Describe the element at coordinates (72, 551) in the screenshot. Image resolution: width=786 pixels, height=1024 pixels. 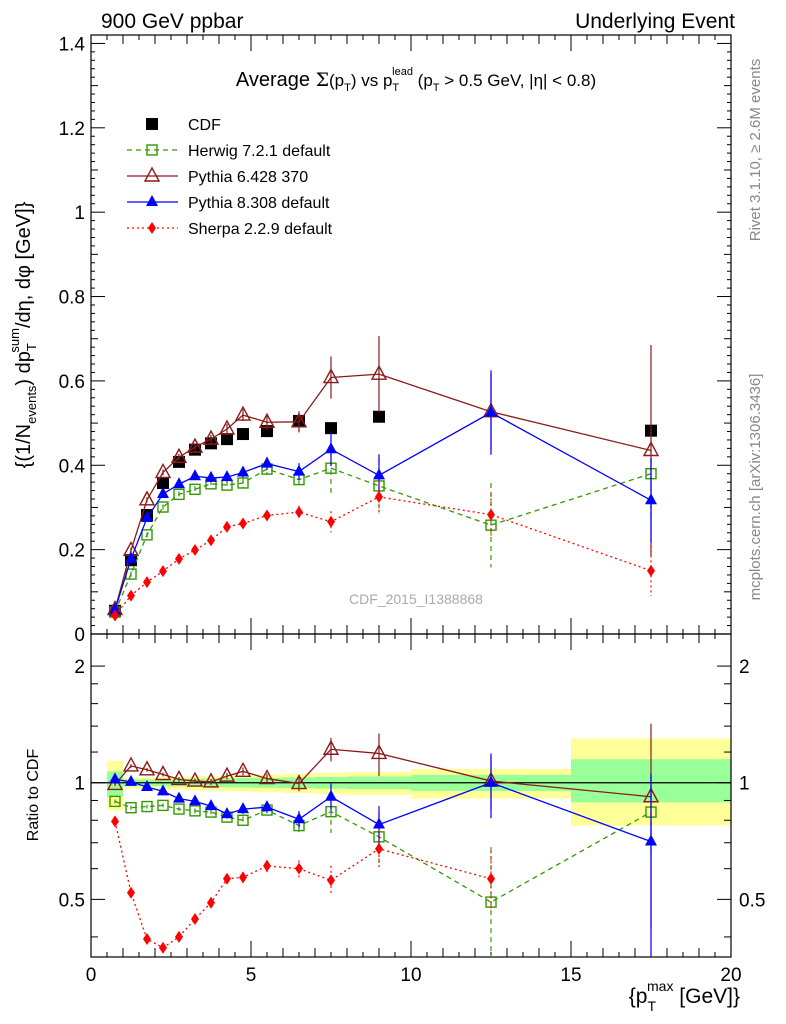
I see `main-y-tick-label: 0.2` at that location.